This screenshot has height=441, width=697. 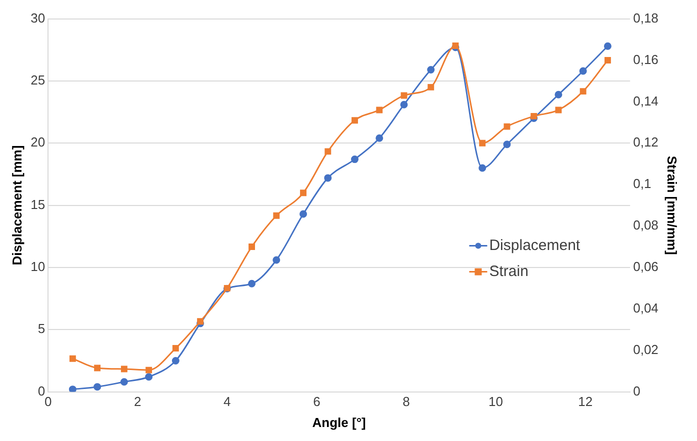 I want to click on y2-tick-label: 0,16, so click(x=645, y=59).